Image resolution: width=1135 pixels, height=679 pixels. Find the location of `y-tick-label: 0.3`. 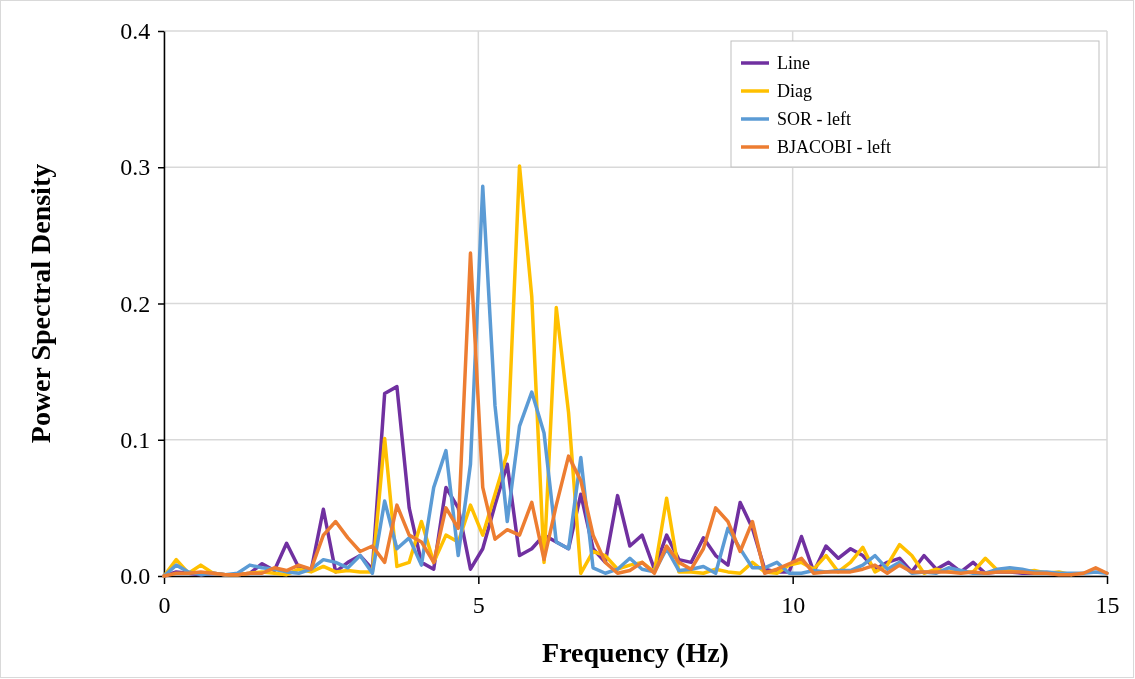

y-tick-label: 0.3 is located at coordinates (135, 167).